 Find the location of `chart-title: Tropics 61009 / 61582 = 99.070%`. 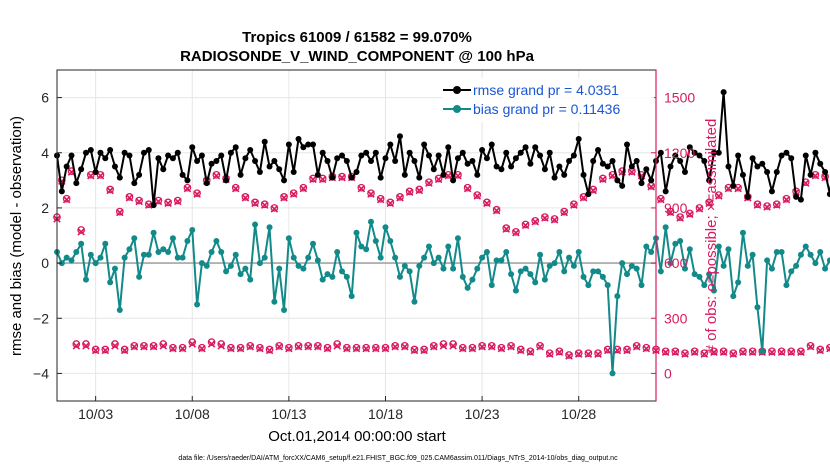

chart-title: Tropics 61009 / 61582 = 99.070% is located at coordinates (357, 37).